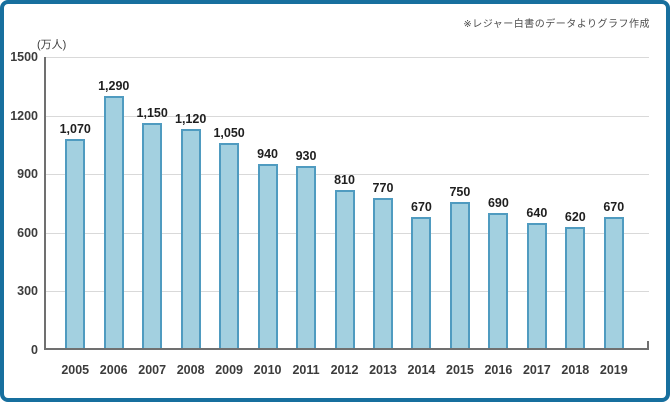 The width and height of the screenshot is (670, 402). Describe the element at coordinates (306, 257) in the screenshot. I see `bar-2011` at that location.